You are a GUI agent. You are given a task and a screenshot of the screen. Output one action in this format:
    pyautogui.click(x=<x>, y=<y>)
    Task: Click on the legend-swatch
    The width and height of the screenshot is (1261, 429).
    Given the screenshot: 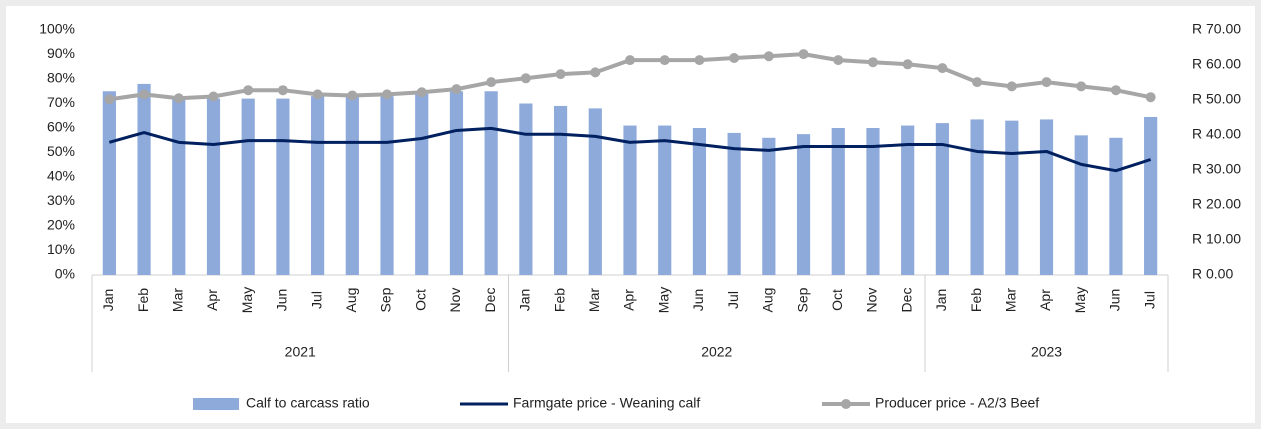 What is the action you would take?
    pyautogui.click(x=216, y=404)
    